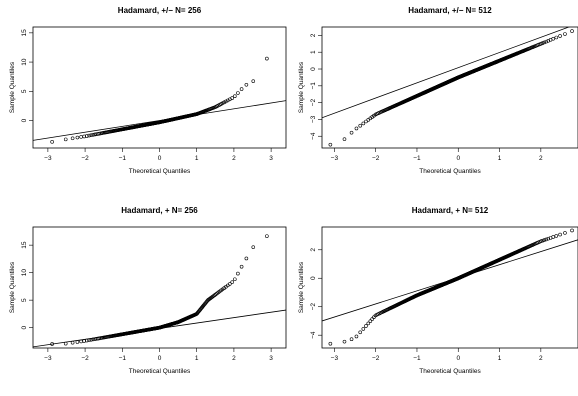 The width and height of the screenshot is (578, 396). I want to click on panel-title: Hadamard, +/− N= 256, so click(160, 10).